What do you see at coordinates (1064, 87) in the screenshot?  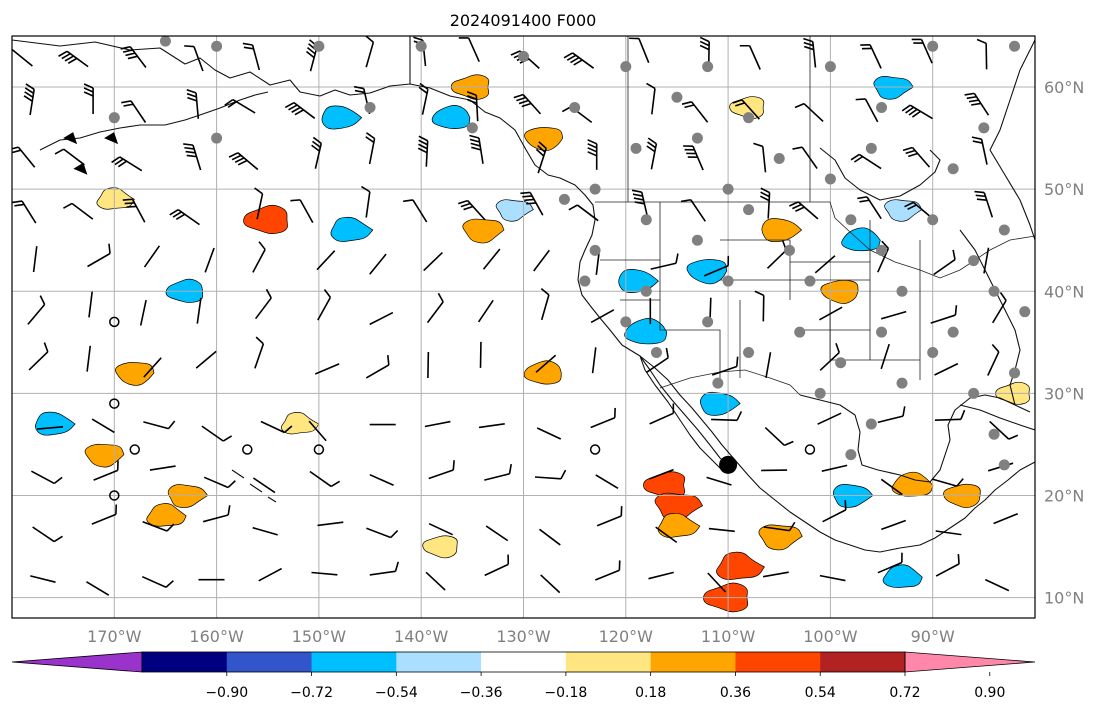 I see `lat-tick-label: 60°N` at bounding box center [1064, 87].